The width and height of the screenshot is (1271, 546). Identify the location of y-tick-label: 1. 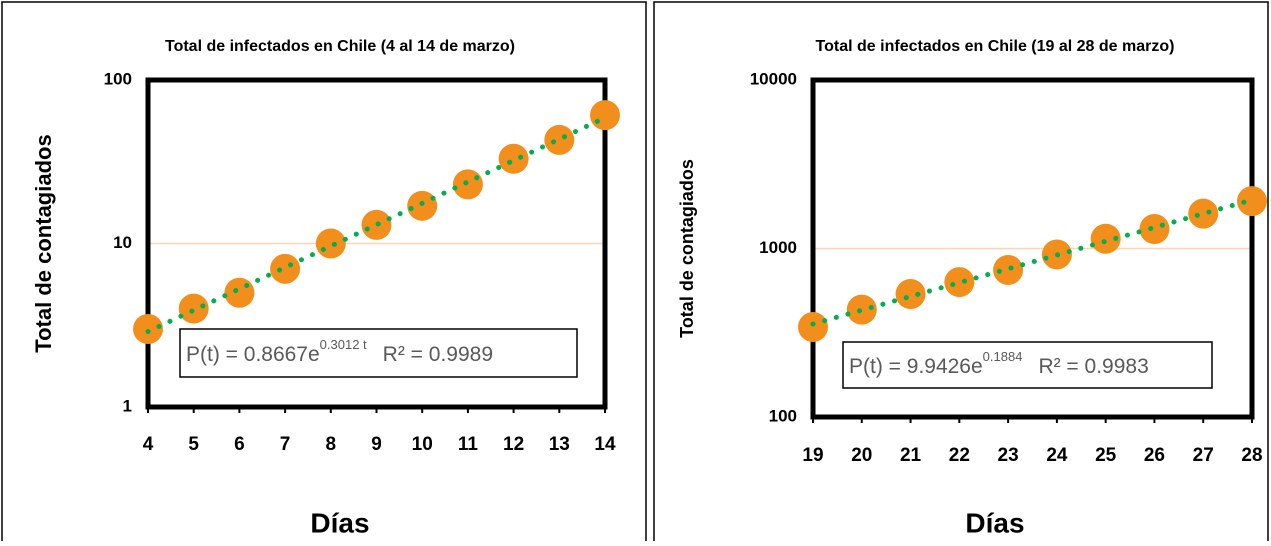
(127, 405).